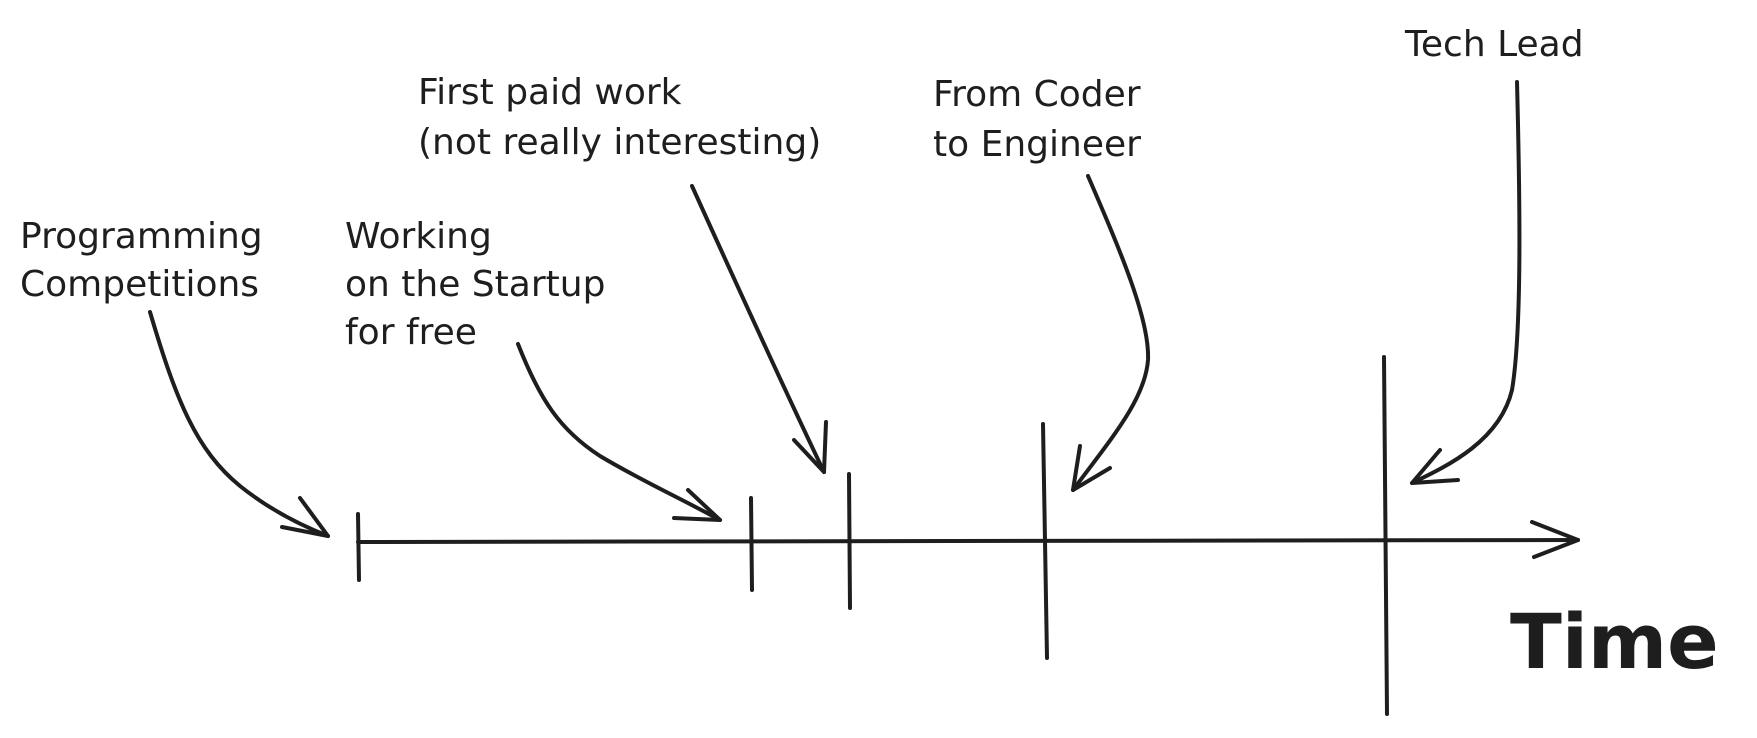 The height and width of the screenshot is (738, 1757). What do you see at coordinates (475, 284) in the screenshot?
I see `label-line: on the Startup` at bounding box center [475, 284].